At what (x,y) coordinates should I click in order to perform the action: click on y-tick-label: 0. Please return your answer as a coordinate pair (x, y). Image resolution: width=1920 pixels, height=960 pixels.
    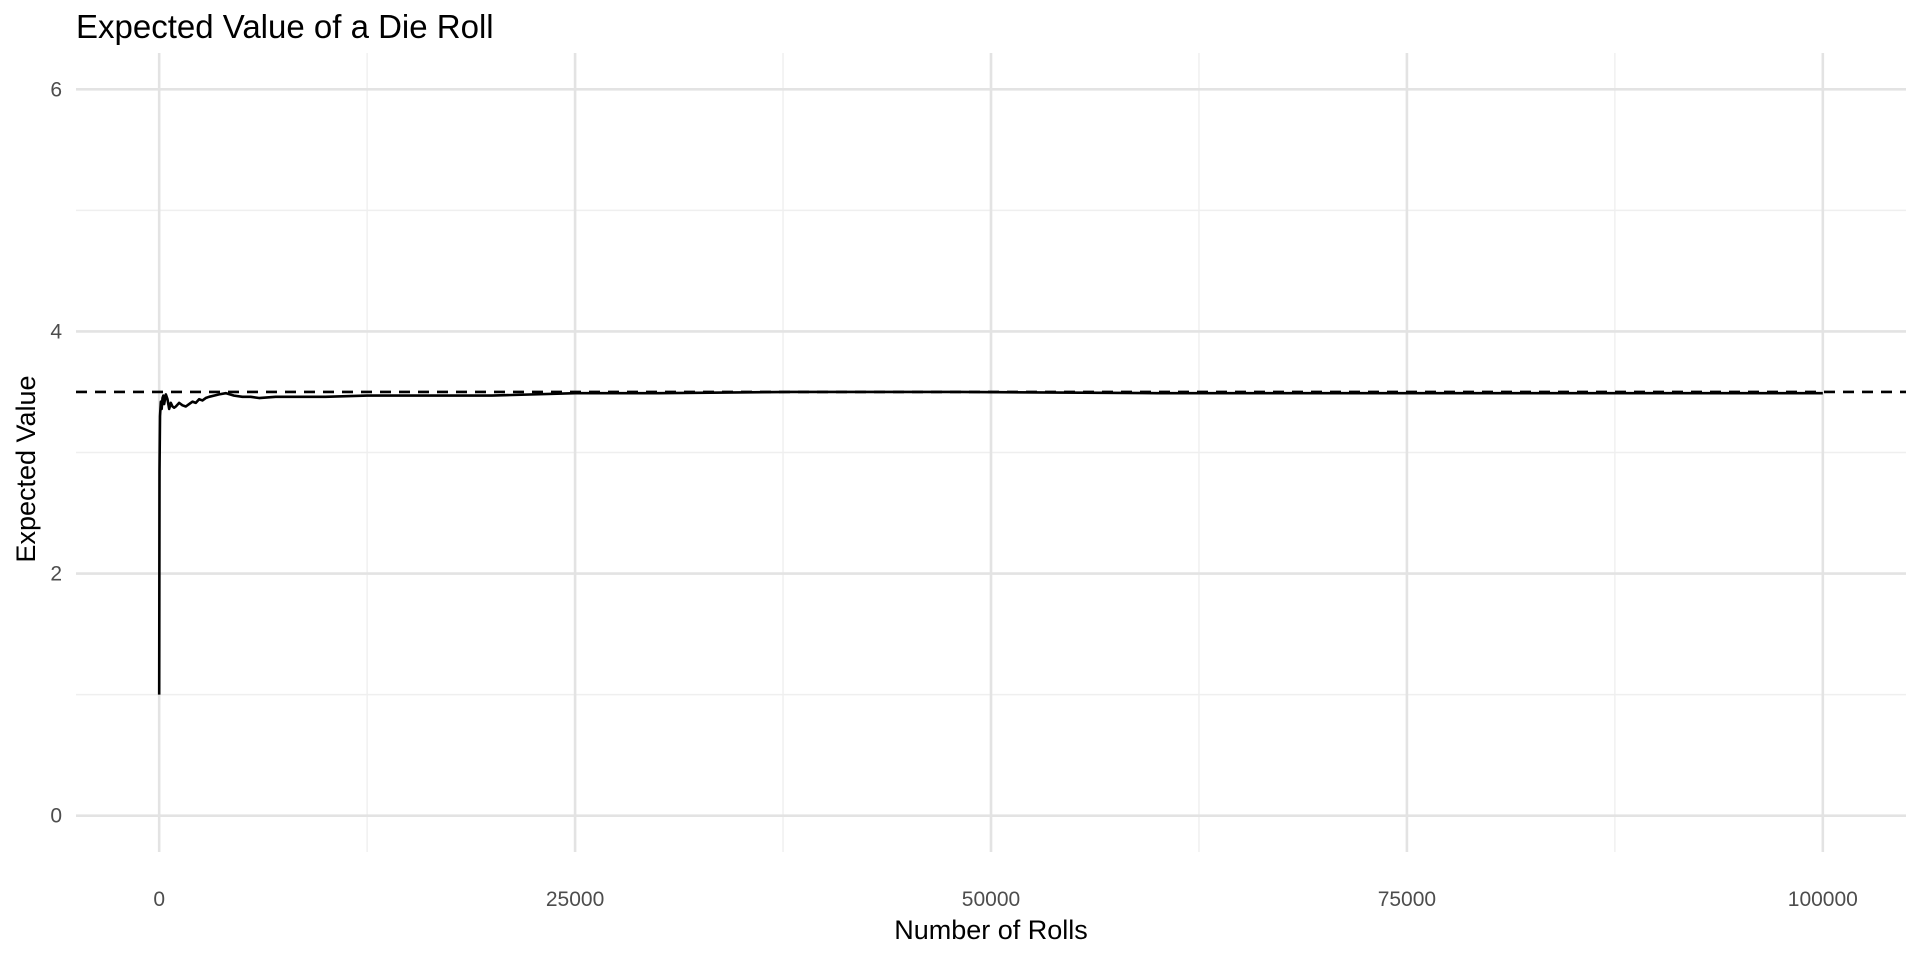
    Looking at the image, I should click on (56, 816).